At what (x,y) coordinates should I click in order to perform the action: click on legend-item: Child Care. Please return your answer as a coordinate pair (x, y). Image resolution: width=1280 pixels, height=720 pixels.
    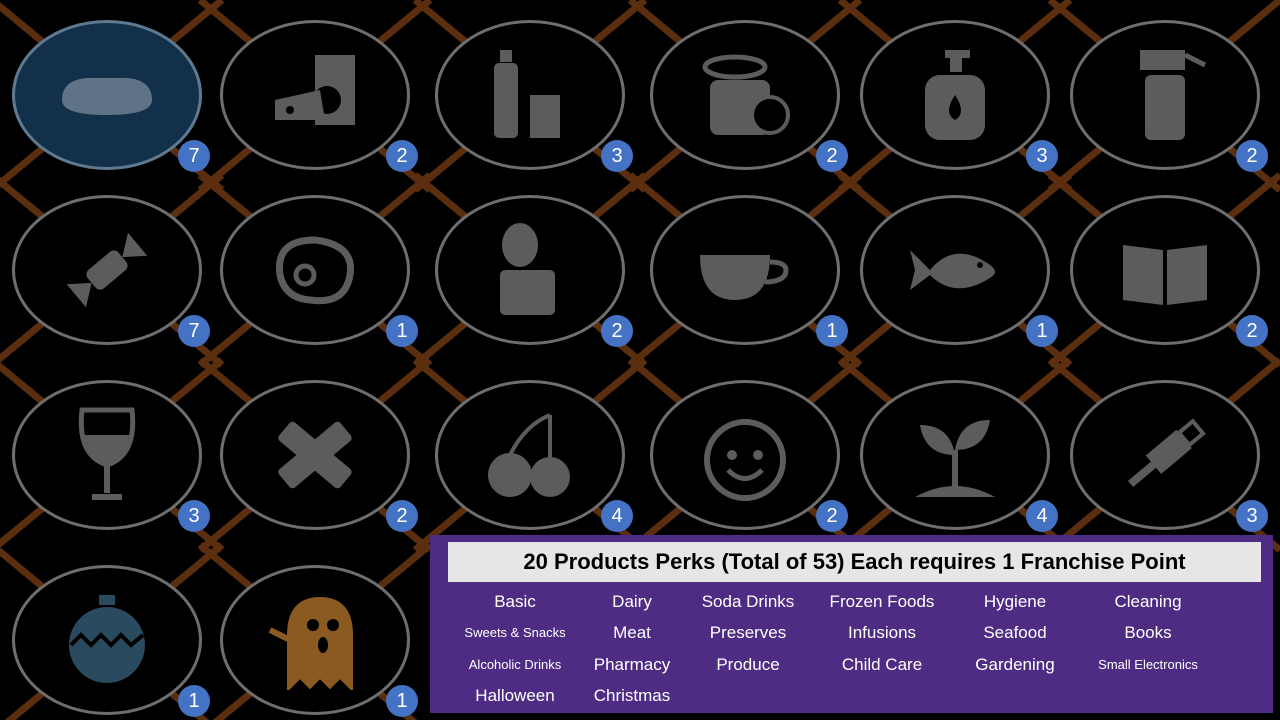
    Looking at the image, I should click on (882, 664).